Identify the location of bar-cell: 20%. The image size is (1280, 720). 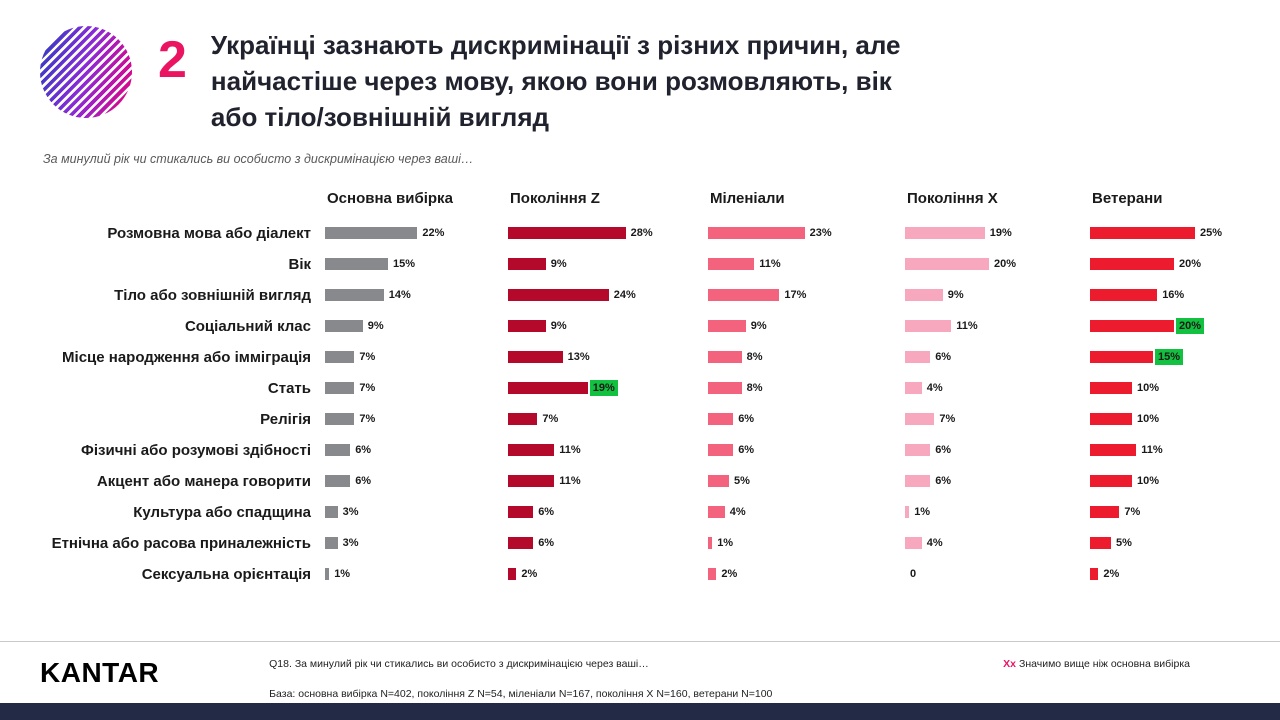
(997, 264).